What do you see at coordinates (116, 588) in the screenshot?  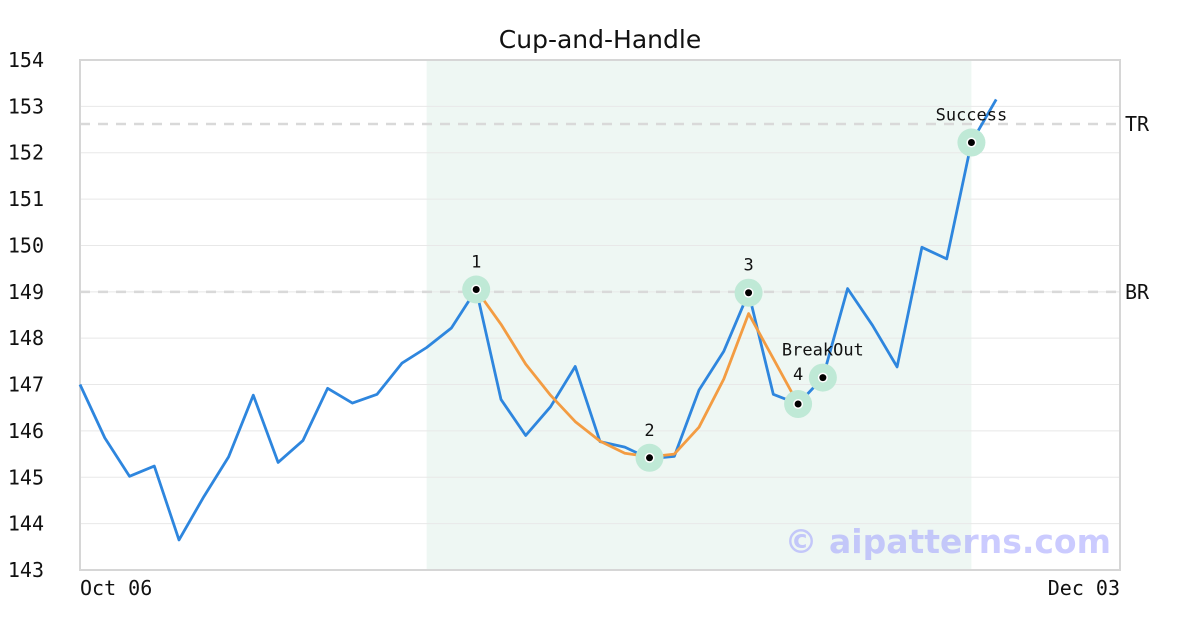 I see `x-tick-label: Oct 06` at bounding box center [116, 588].